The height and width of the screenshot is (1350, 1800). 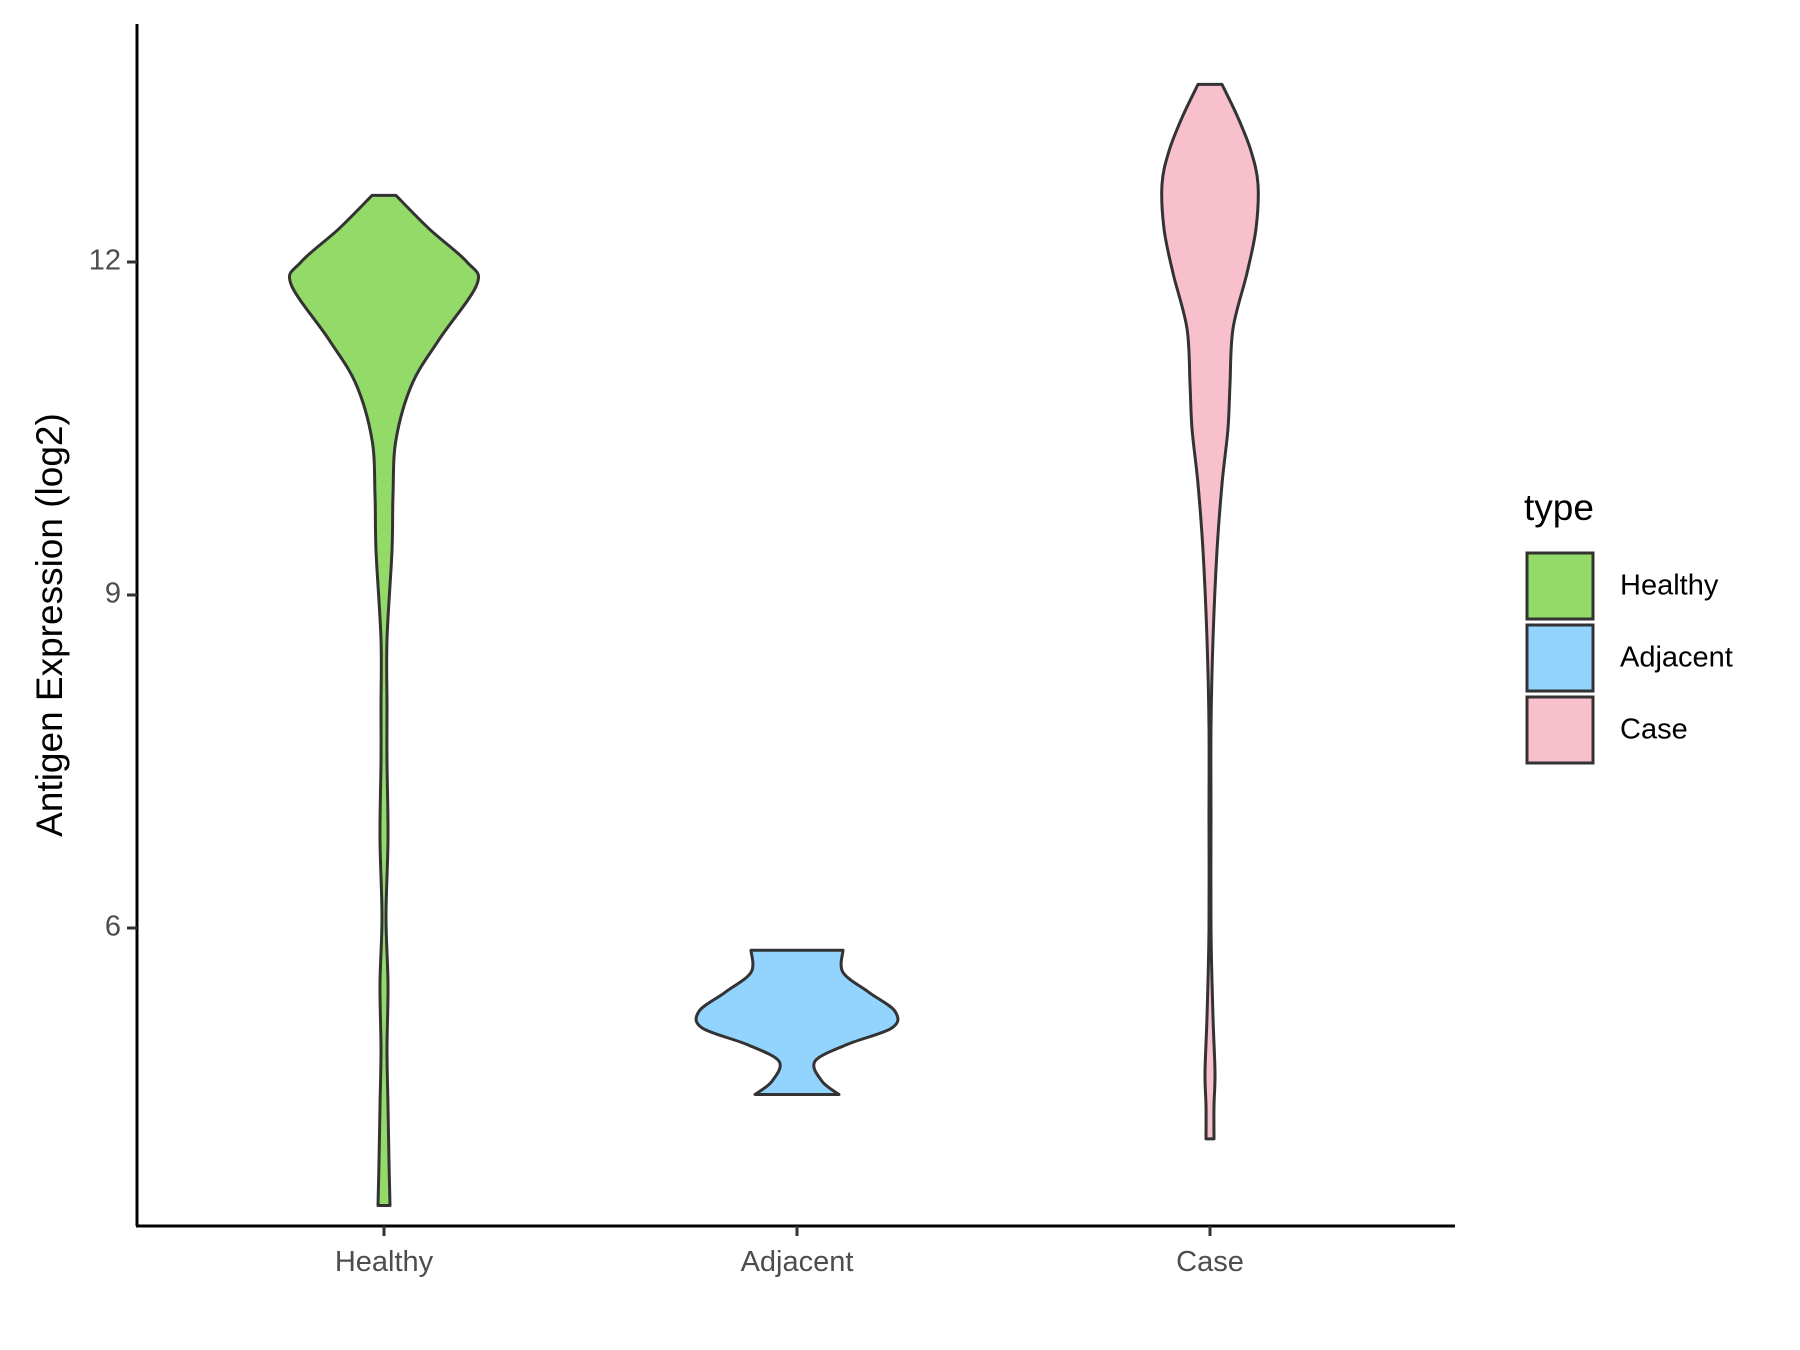 I want to click on x-tick-label: Healthy, so click(x=384, y=1262).